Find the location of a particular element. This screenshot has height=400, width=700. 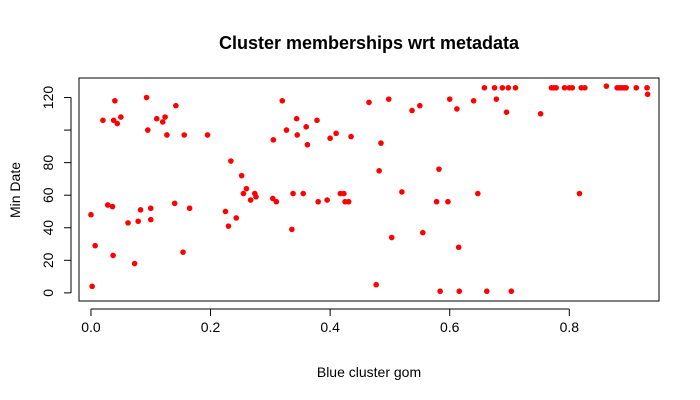

x-axis-label: Blue cluster gom is located at coordinates (369, 372).